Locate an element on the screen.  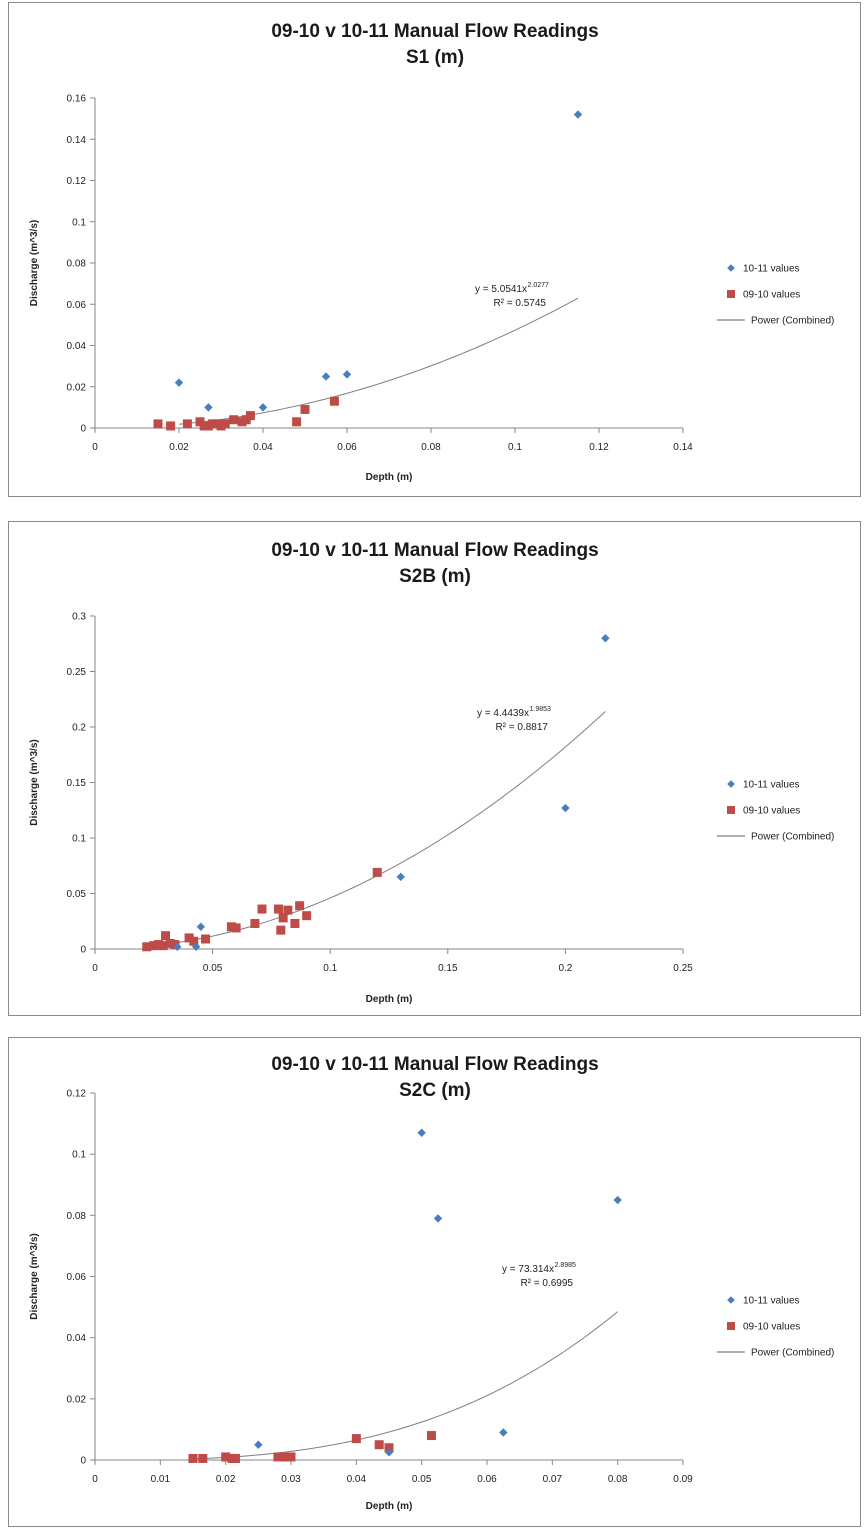
y-tick-label: 0.15 is located at coordinates (77, 783).